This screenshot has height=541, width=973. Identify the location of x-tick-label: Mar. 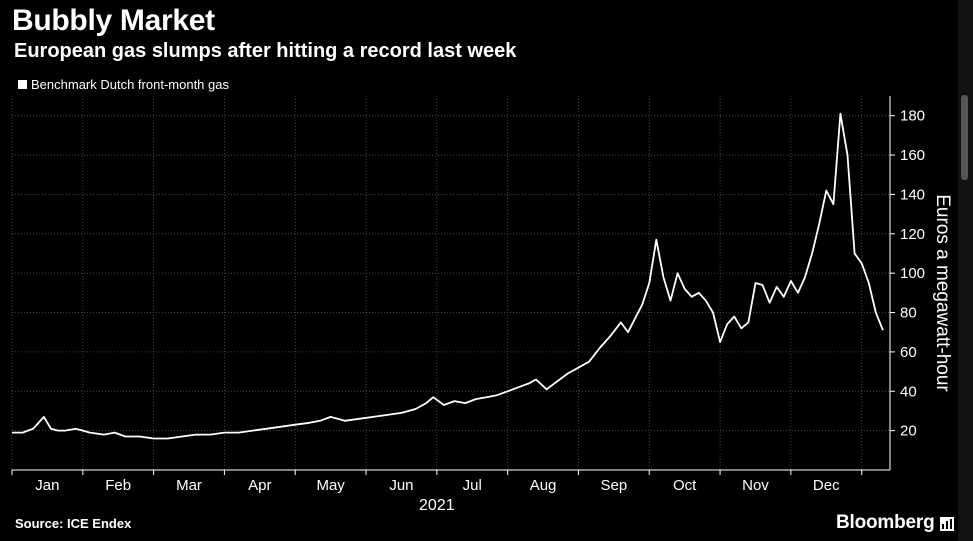
(189, 485).